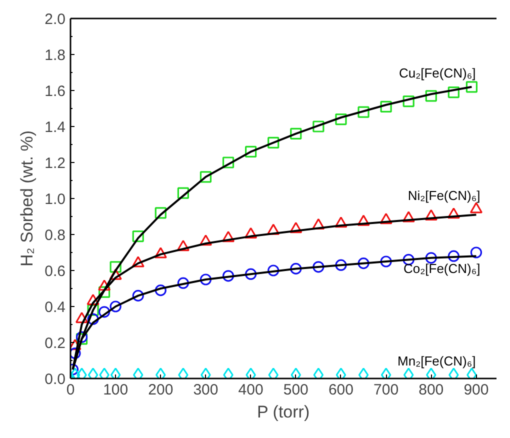 The width and height of the screenshot is (510, 438). Describe the element at coordinates (441, 268) in the screenshot. I see `series-label: Co₂[Fe(CN)₆]` at that location.